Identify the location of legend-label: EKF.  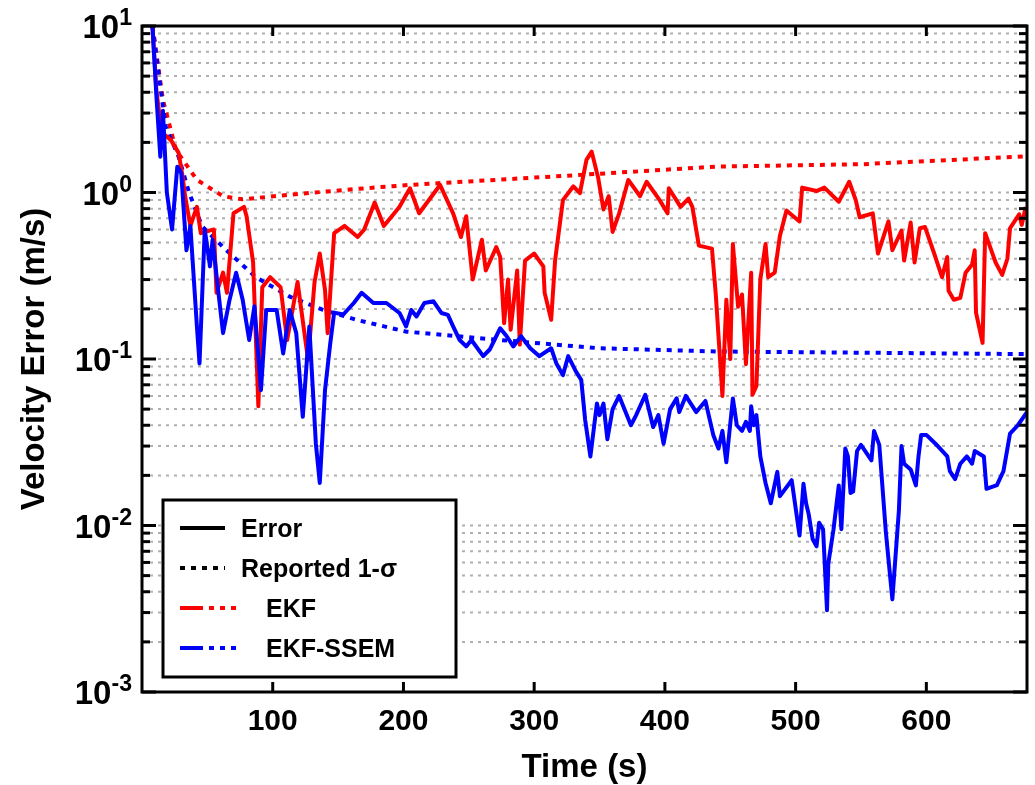
(291, 608).